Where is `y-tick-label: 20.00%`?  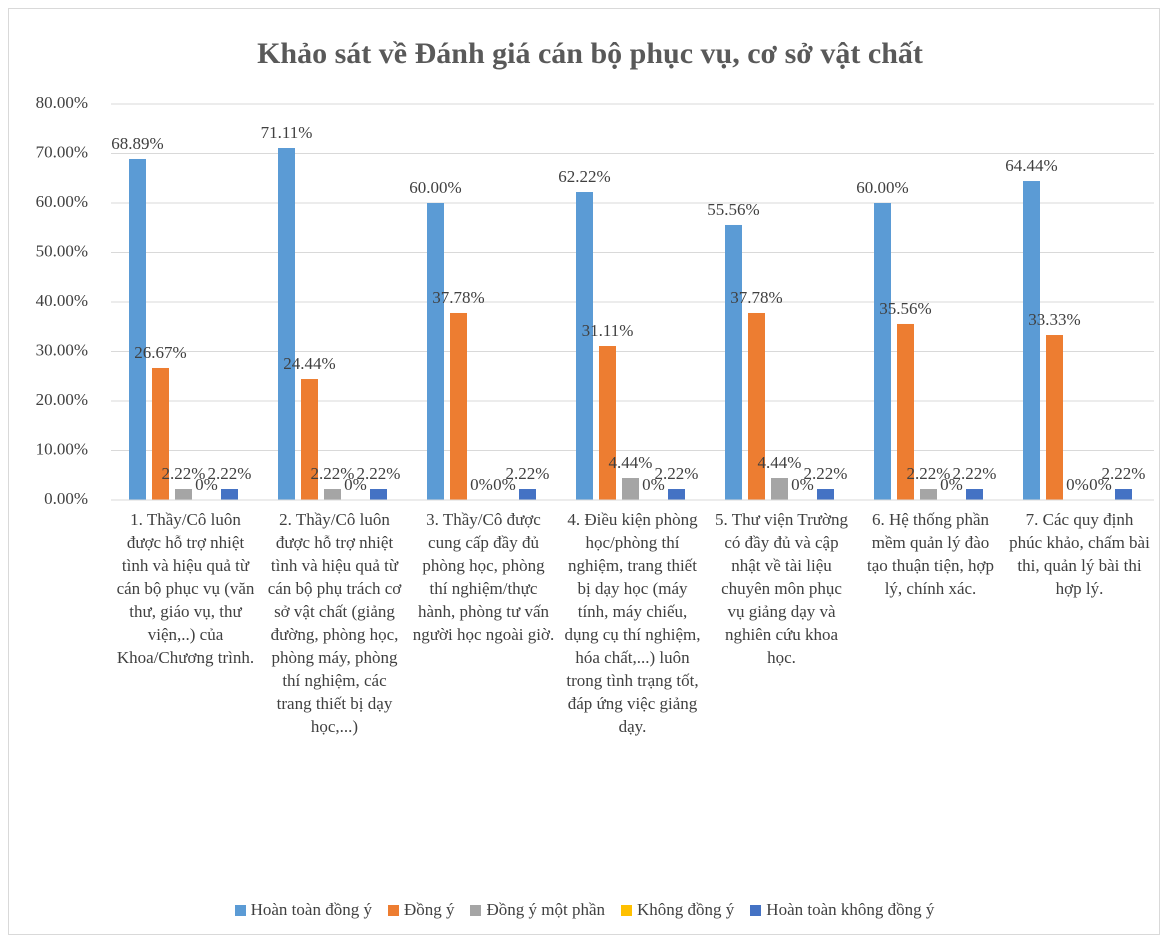
y-tick-label: 20.00% is located at coordinates (62, 399).